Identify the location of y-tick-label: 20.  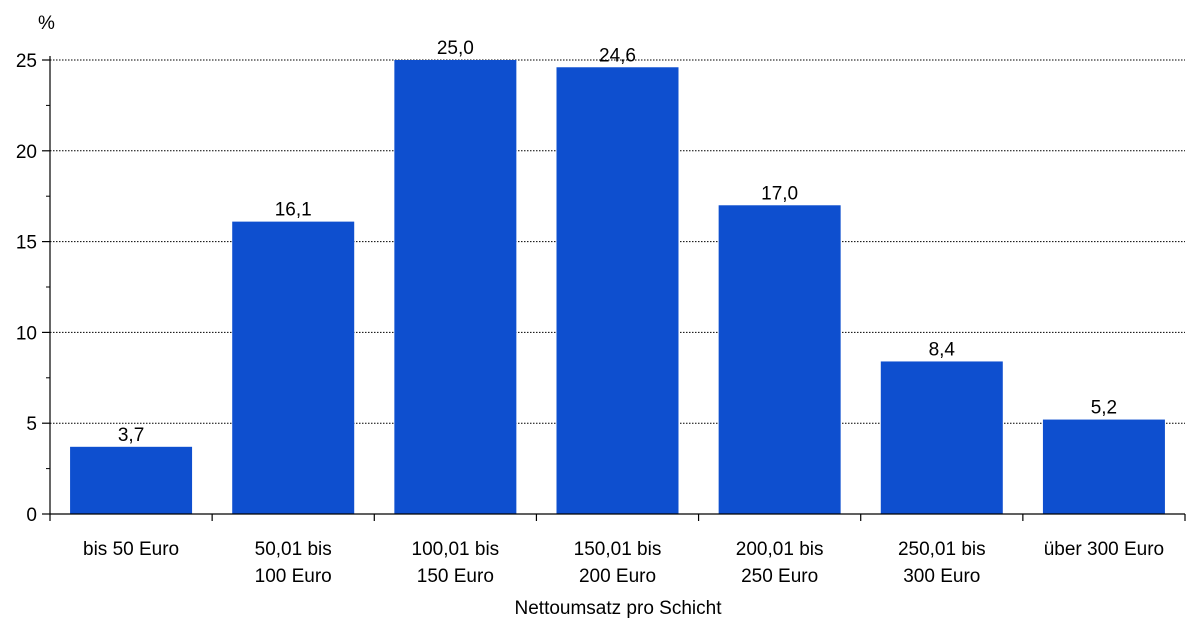
(26, 152).